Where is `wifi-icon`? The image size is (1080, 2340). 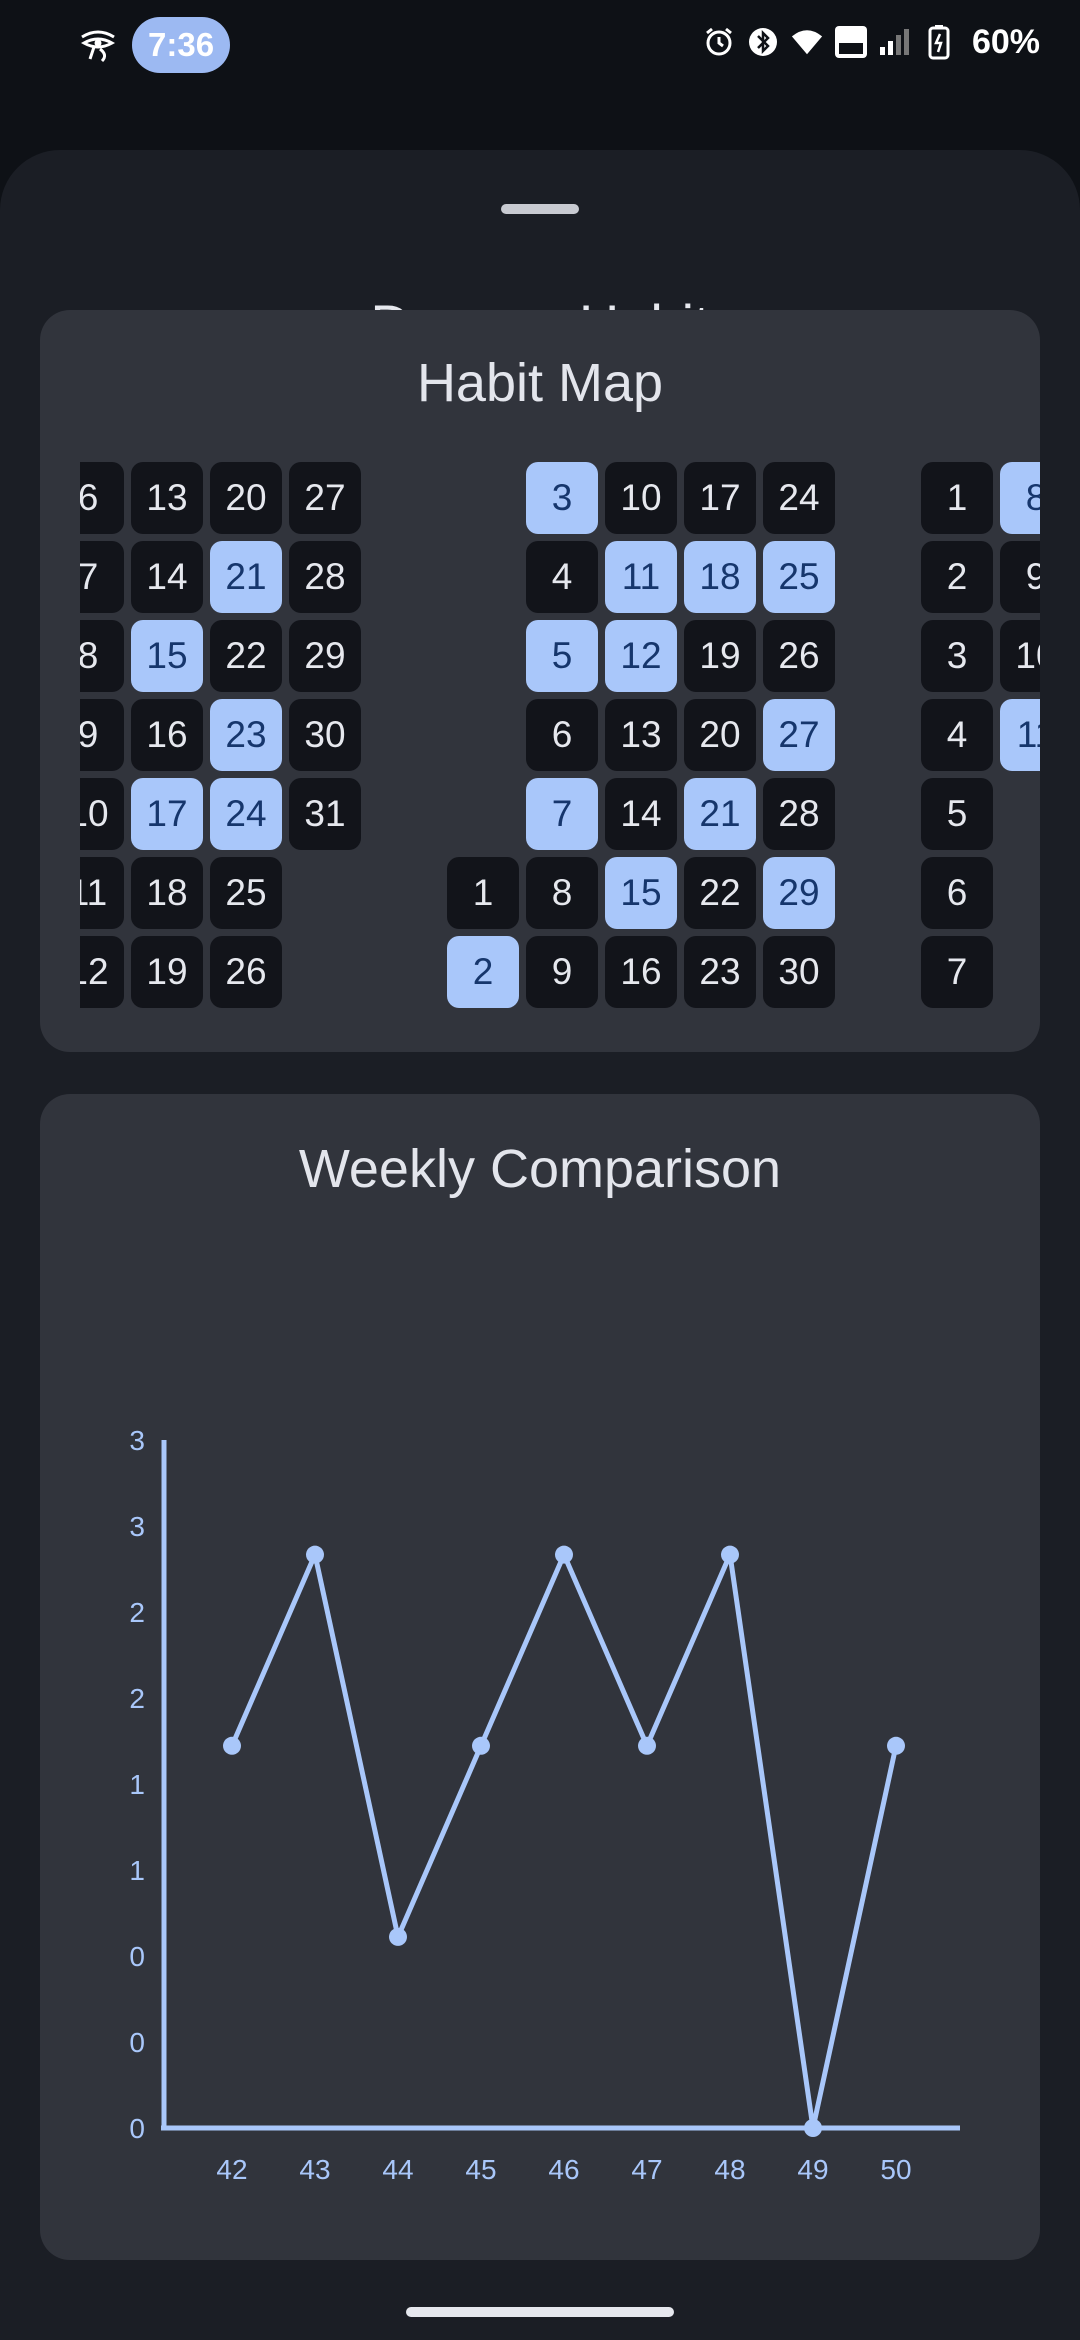 wifi-icon is located at coordinates (807, 42).